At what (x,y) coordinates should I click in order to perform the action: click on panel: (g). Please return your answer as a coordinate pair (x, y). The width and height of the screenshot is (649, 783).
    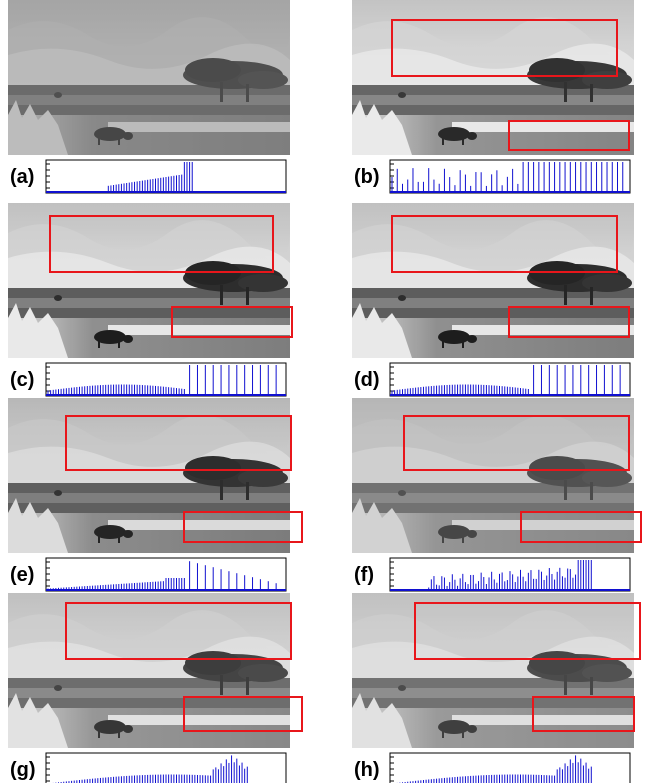
    Looking at the image, I should click on (155, 688).